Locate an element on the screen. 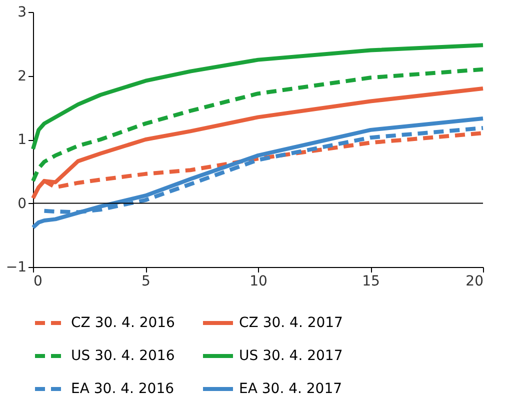 The image size is (517, 401). x-tick-label: 15 is located at coordinates (371, 282).